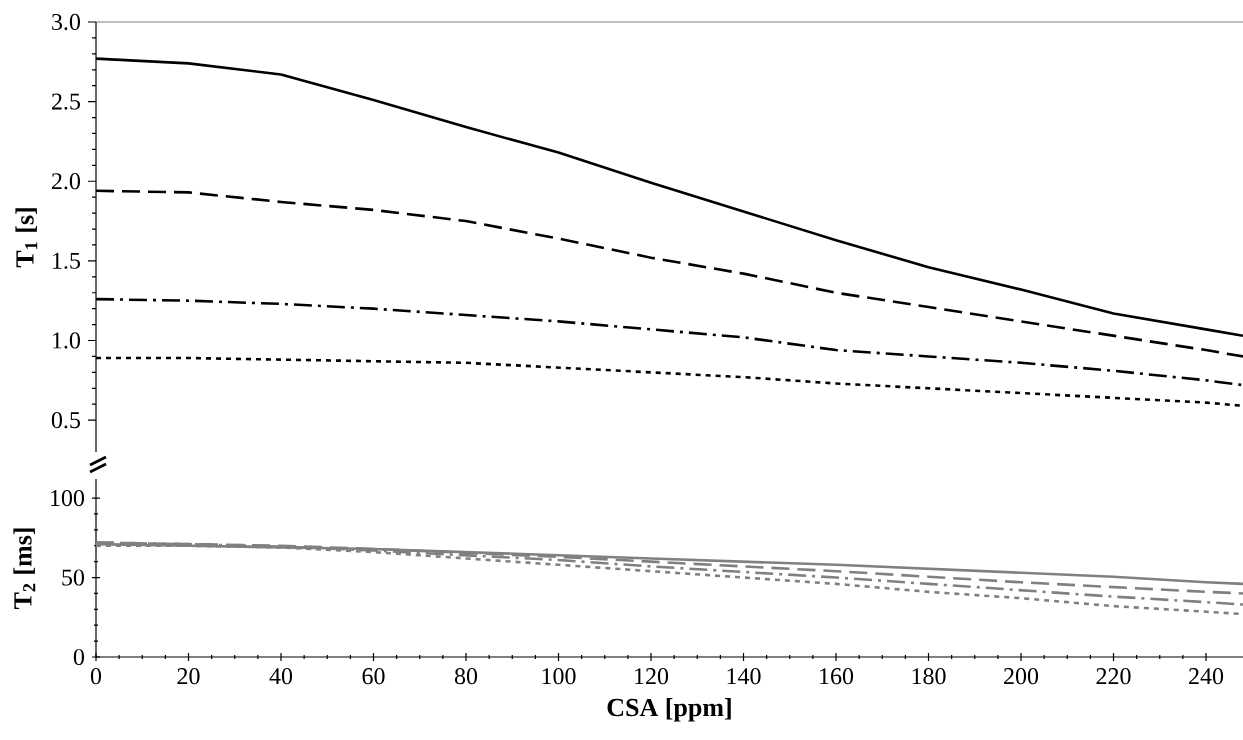 The width and height of the screenshot is (1243, 740). What do you see at coordinates (73, 577) in the screenshot?
I see `y-tick-label: 50` at bounding box center [73, 577].